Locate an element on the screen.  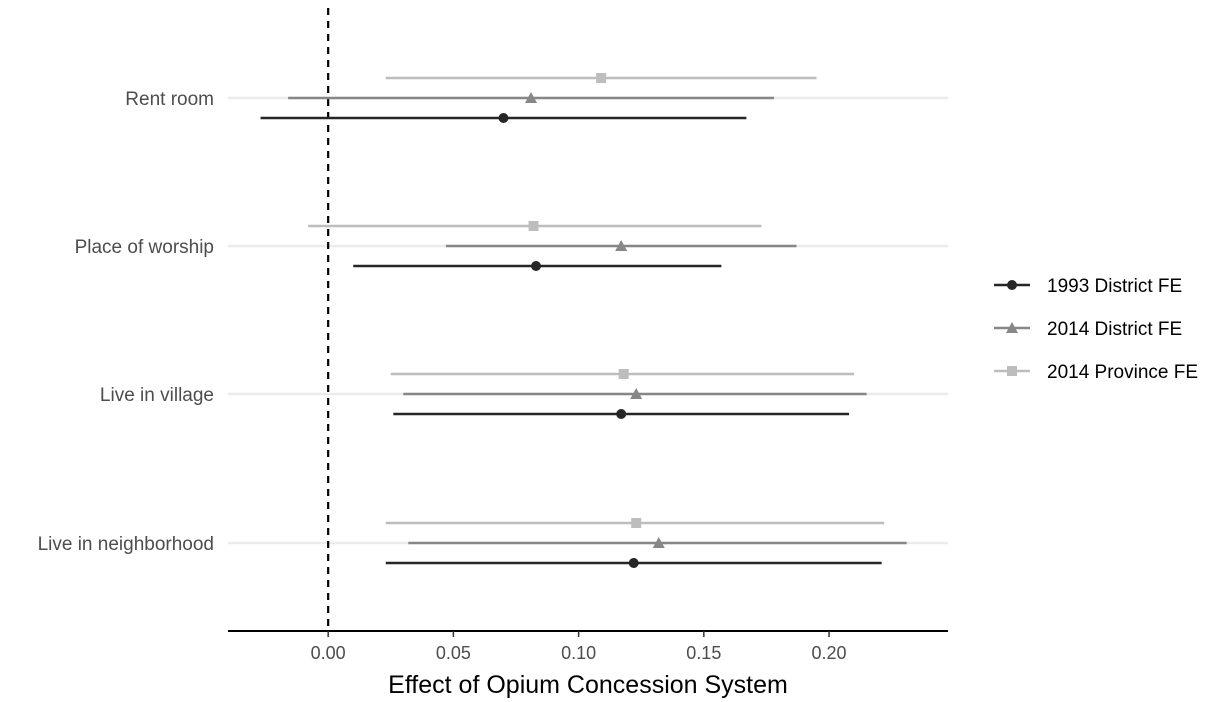
legend-label: 2014 Province FE is located at coordinates (1122, 372).